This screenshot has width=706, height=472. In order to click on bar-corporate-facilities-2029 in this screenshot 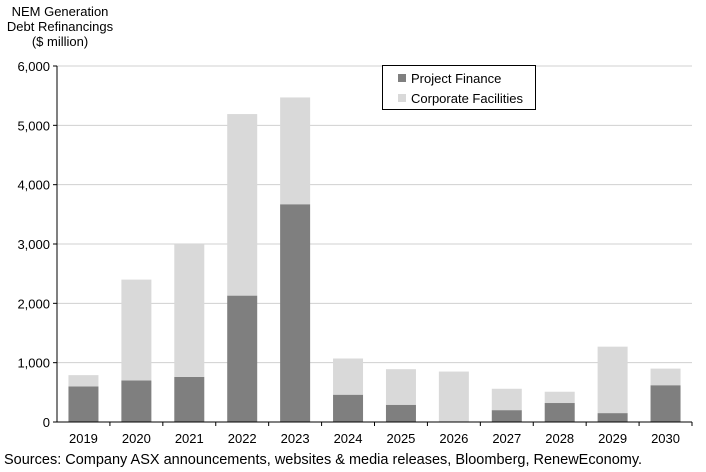, I will do `click(612, 380)`.